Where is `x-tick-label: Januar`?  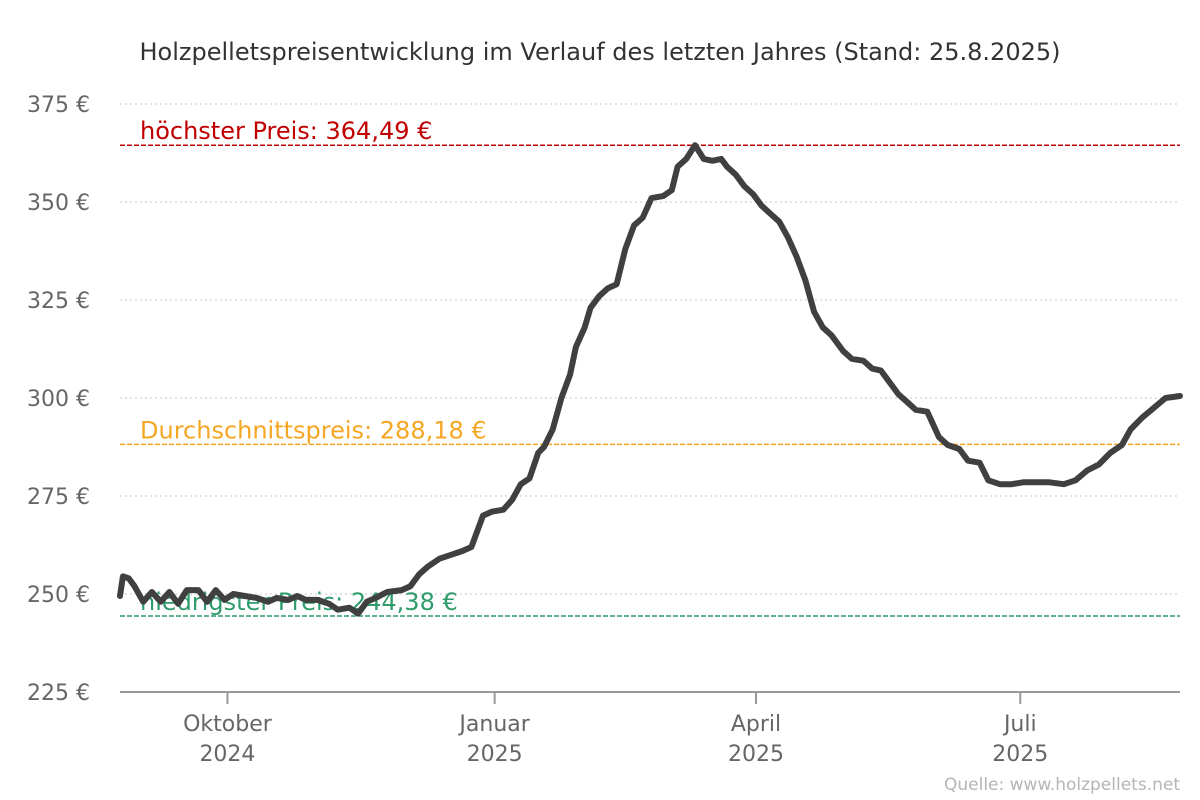
x-tick-label: Januar is located at coordinates (493, 724).